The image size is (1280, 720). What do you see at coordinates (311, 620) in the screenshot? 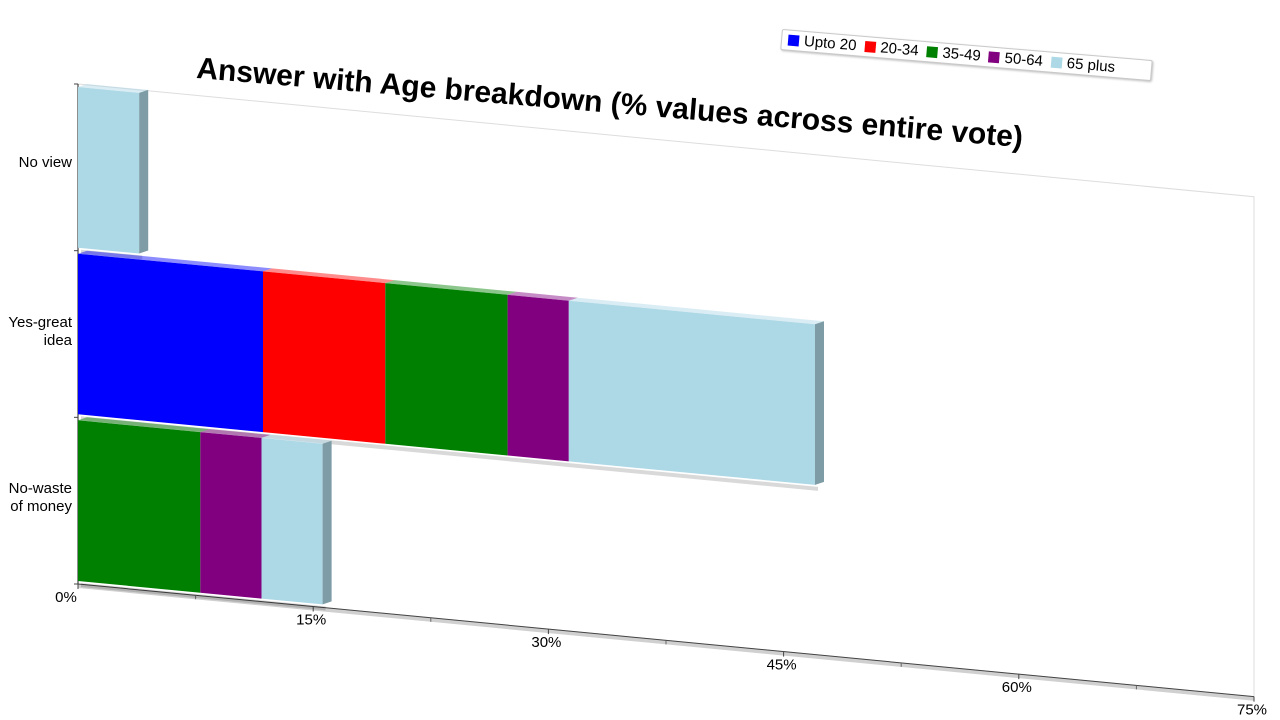
I see `x-tick-label: 15%` at bounding box center [311, 620].